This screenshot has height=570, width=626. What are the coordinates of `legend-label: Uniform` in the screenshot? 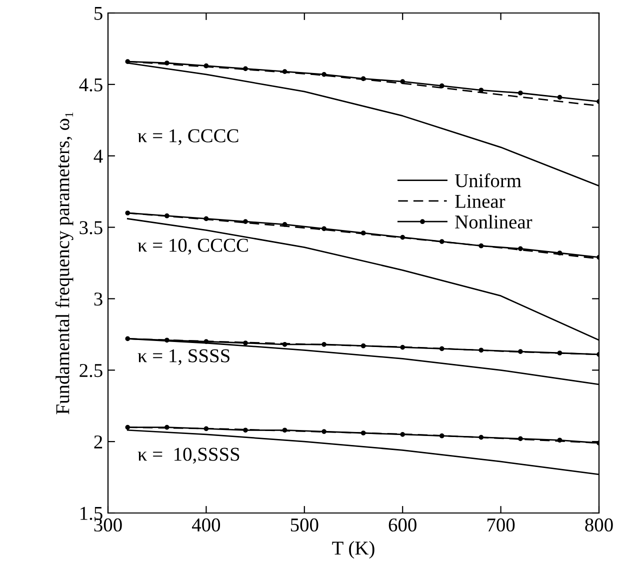 It's located at (488, 180).